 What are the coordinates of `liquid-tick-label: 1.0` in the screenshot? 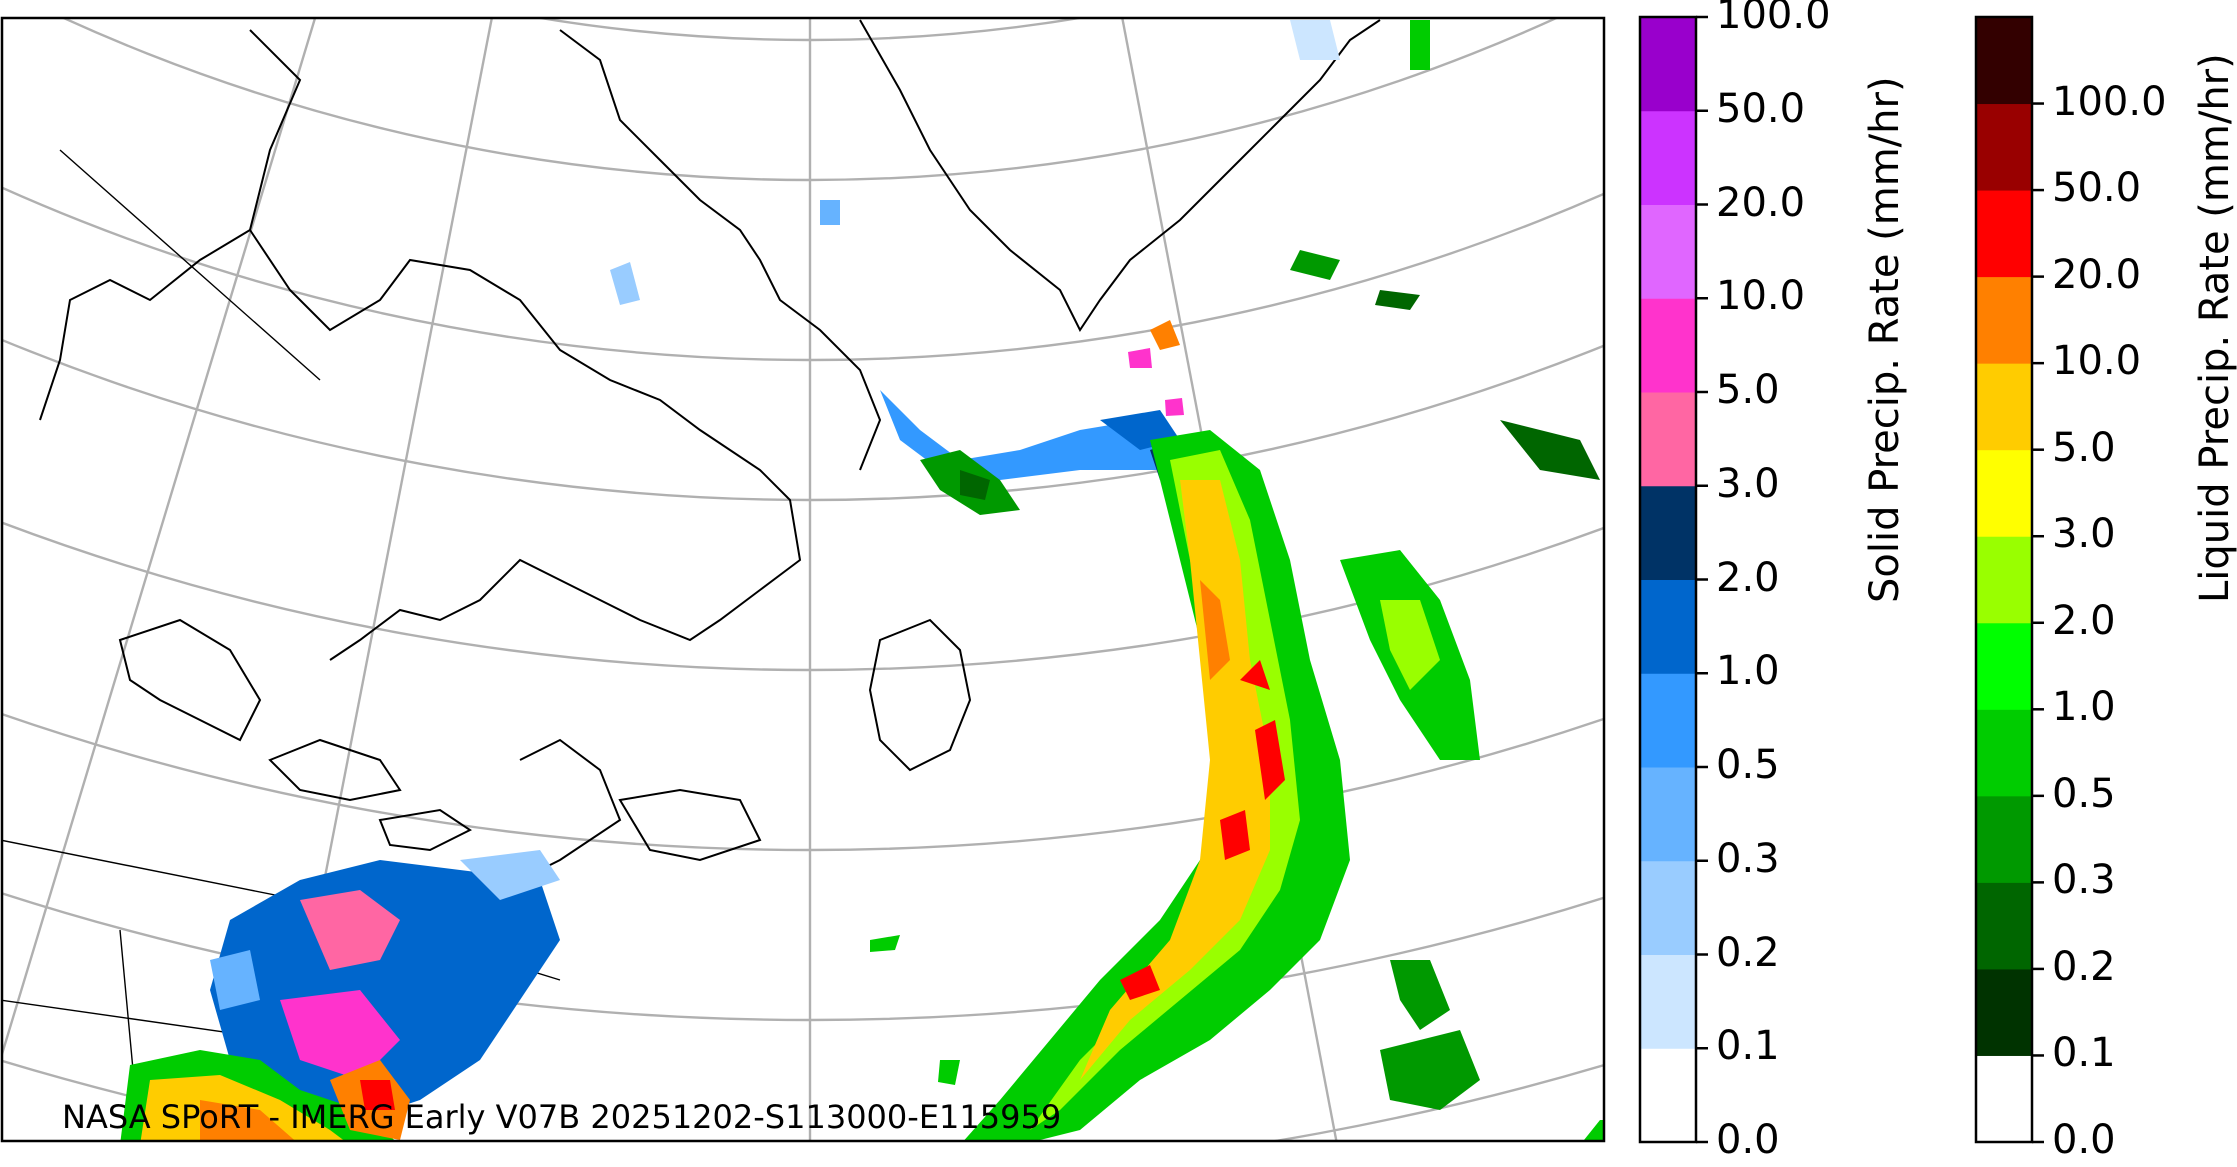 It's located at (2084, 707).